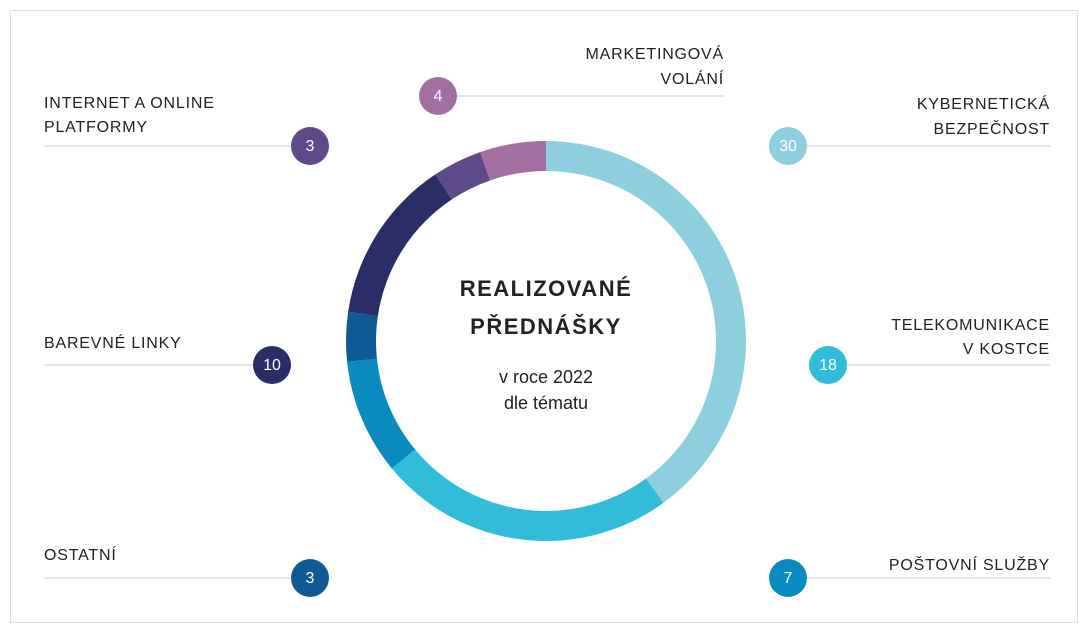 This screenshot has height=624, width=1079. What do you see at coordinates (80, 554) in the screenshot?
I see `category-label: OSTATNÍ` at bounding box center [80, 554].